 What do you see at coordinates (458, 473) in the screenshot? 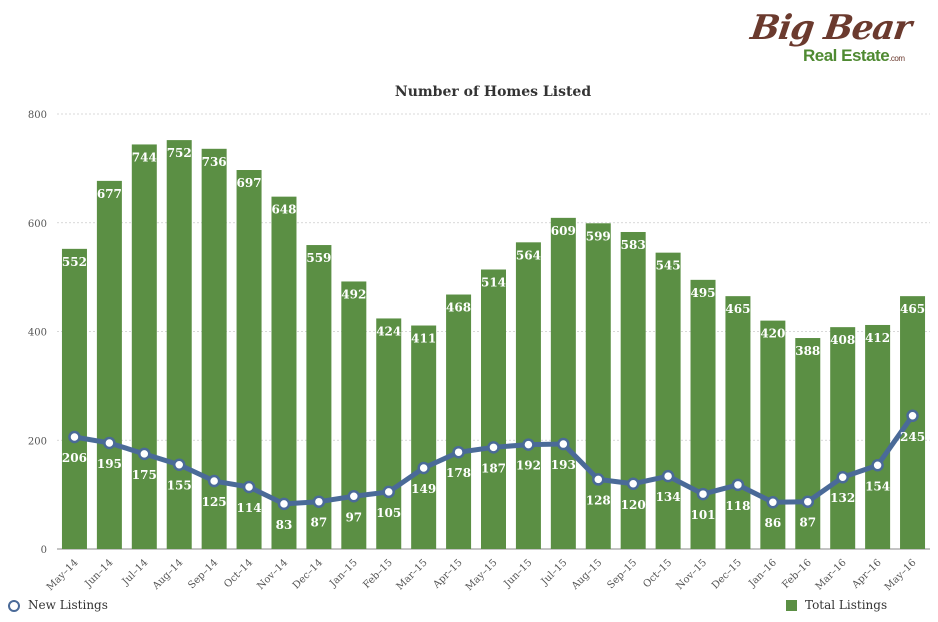
I see `line-data-label: 178` at bounding box center [458, 473].